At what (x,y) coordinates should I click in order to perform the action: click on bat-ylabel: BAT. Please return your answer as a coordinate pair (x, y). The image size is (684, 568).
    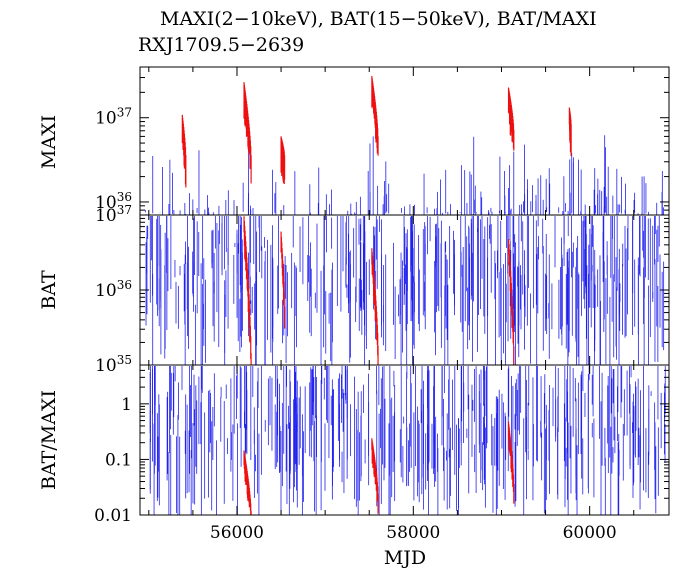
    Looking at the image, I should click on (49, 290).